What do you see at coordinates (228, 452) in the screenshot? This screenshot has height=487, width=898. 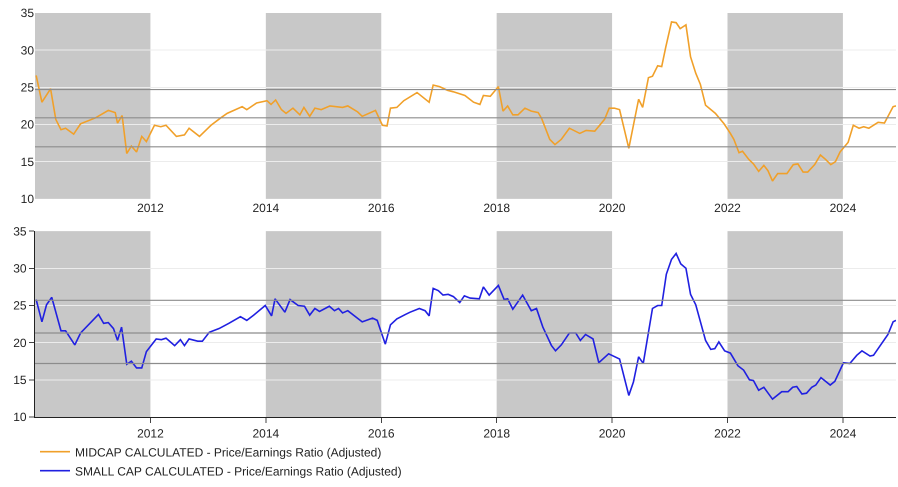 I see `legend-label: MIDCAP CALCULATED - Price/Earnings Ratio (Adjusted)` at bounding box center [228, 452].